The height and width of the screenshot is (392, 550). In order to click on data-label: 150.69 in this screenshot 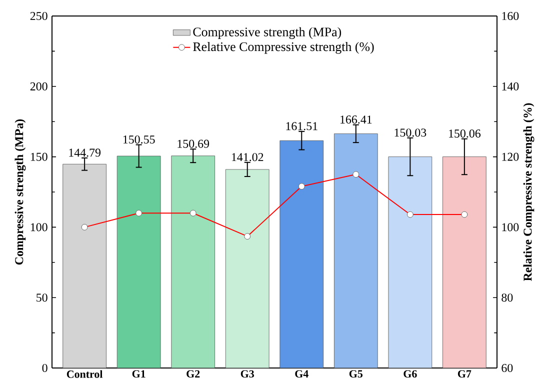, I will do `click(194, 144)`.